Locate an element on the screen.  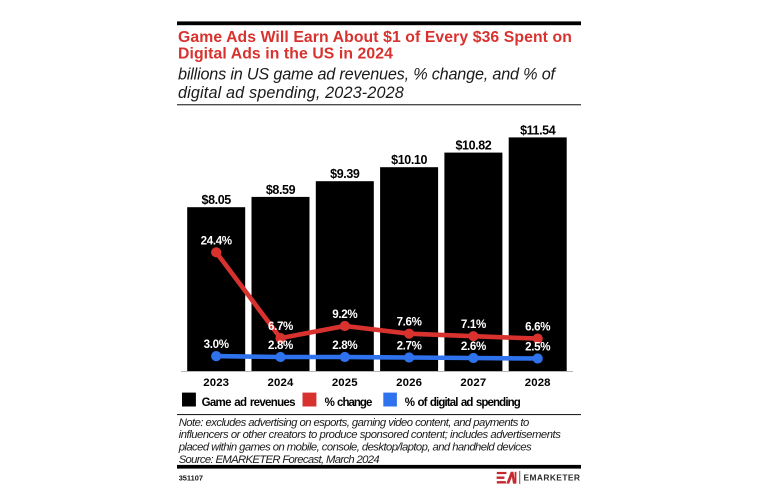
svg-text: $9.39 is located at coordinates (345, 174).